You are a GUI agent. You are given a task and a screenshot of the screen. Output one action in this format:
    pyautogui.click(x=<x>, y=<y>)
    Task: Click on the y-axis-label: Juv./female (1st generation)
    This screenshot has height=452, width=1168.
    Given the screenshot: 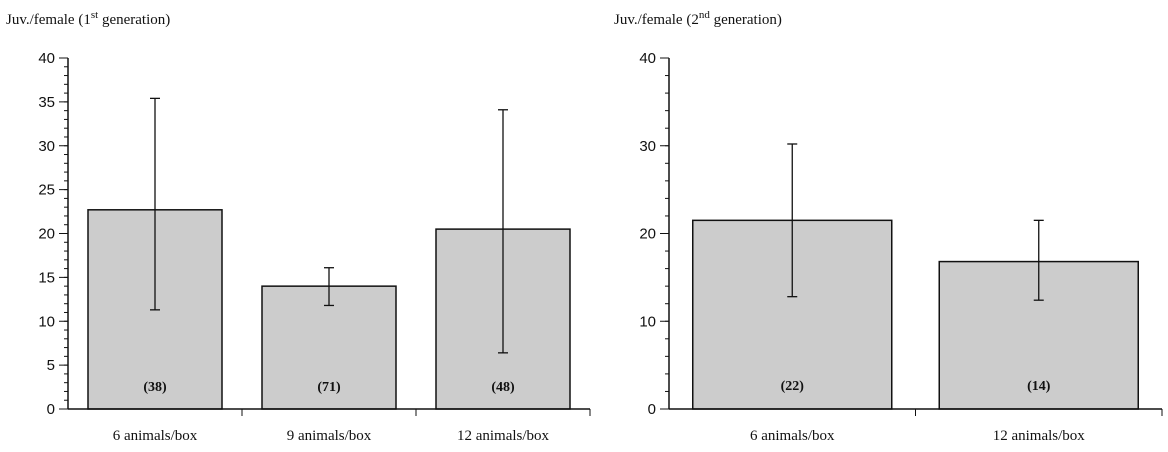 What is the action you would take?
    pyautogui.click(x=88, y=18)
    